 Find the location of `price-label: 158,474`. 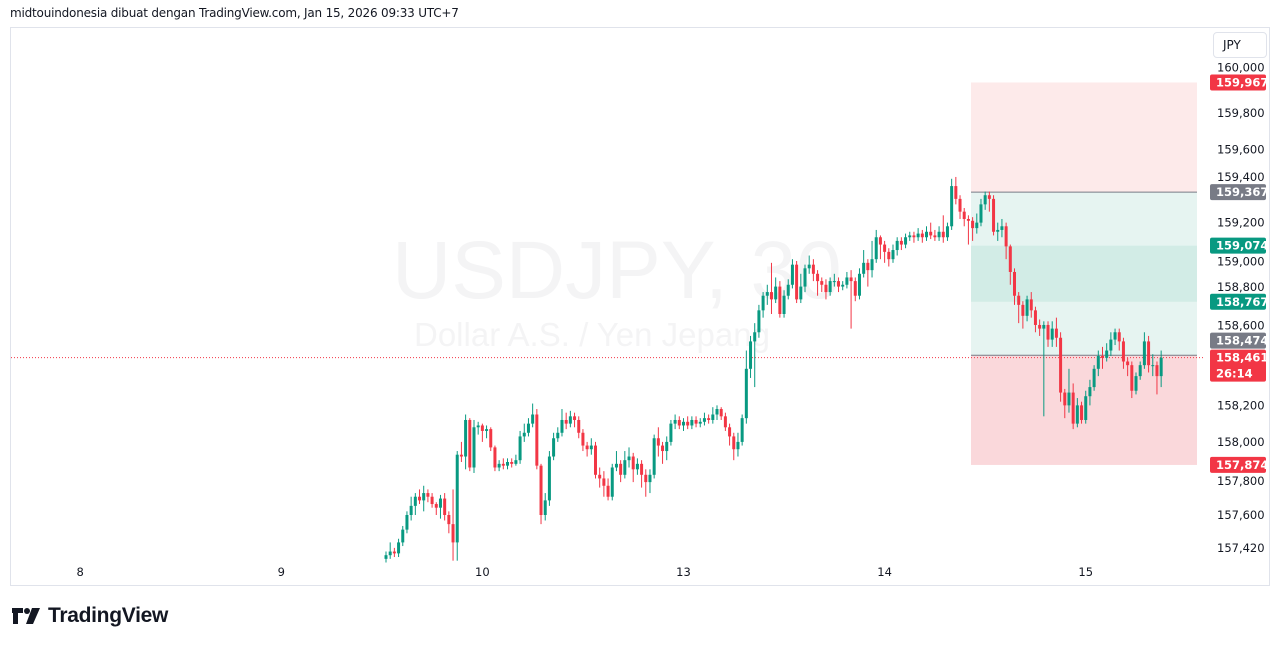

price-label: 158,474 is located at coordinates (1239, 340).